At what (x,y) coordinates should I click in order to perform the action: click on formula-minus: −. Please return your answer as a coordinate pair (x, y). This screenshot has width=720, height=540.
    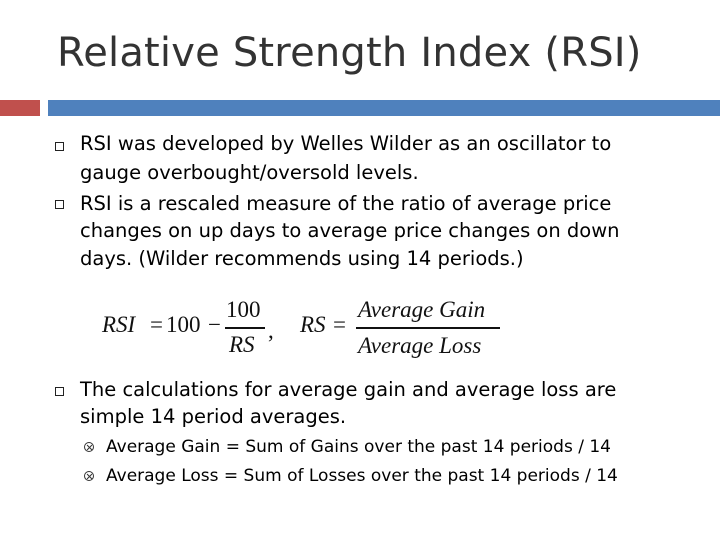
    Looking at the image, I should click on (214, 324).